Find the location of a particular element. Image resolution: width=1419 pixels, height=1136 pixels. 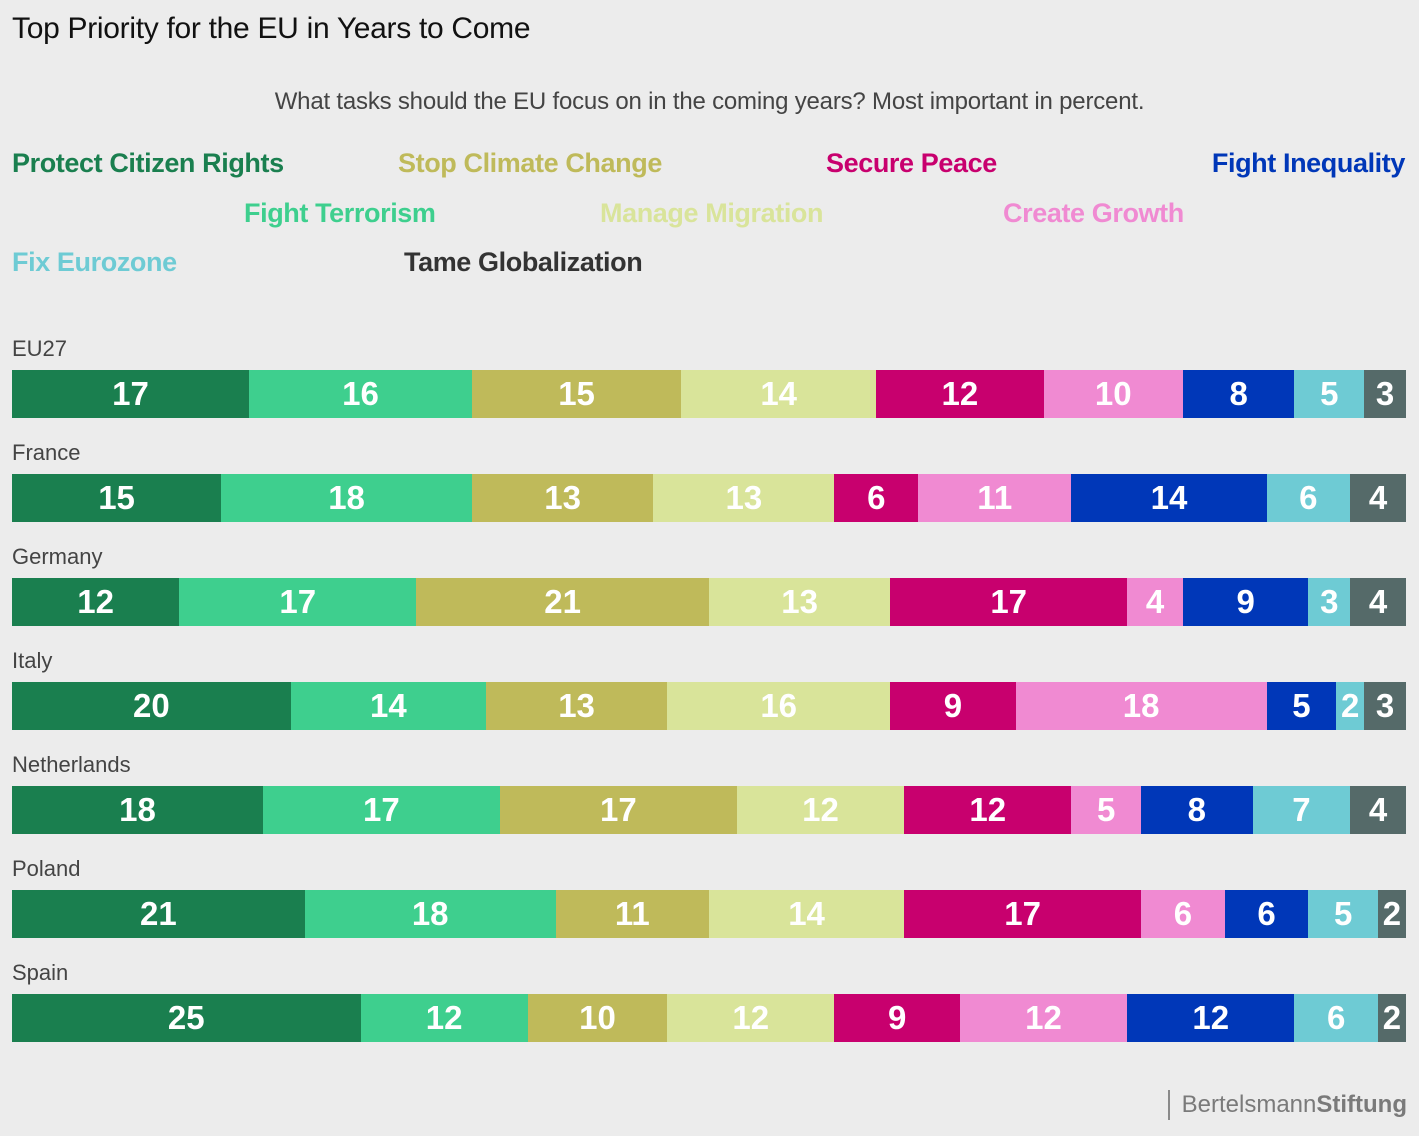

bar-segment-fight-inequality: 5 is located at coordinates (1301, 706).